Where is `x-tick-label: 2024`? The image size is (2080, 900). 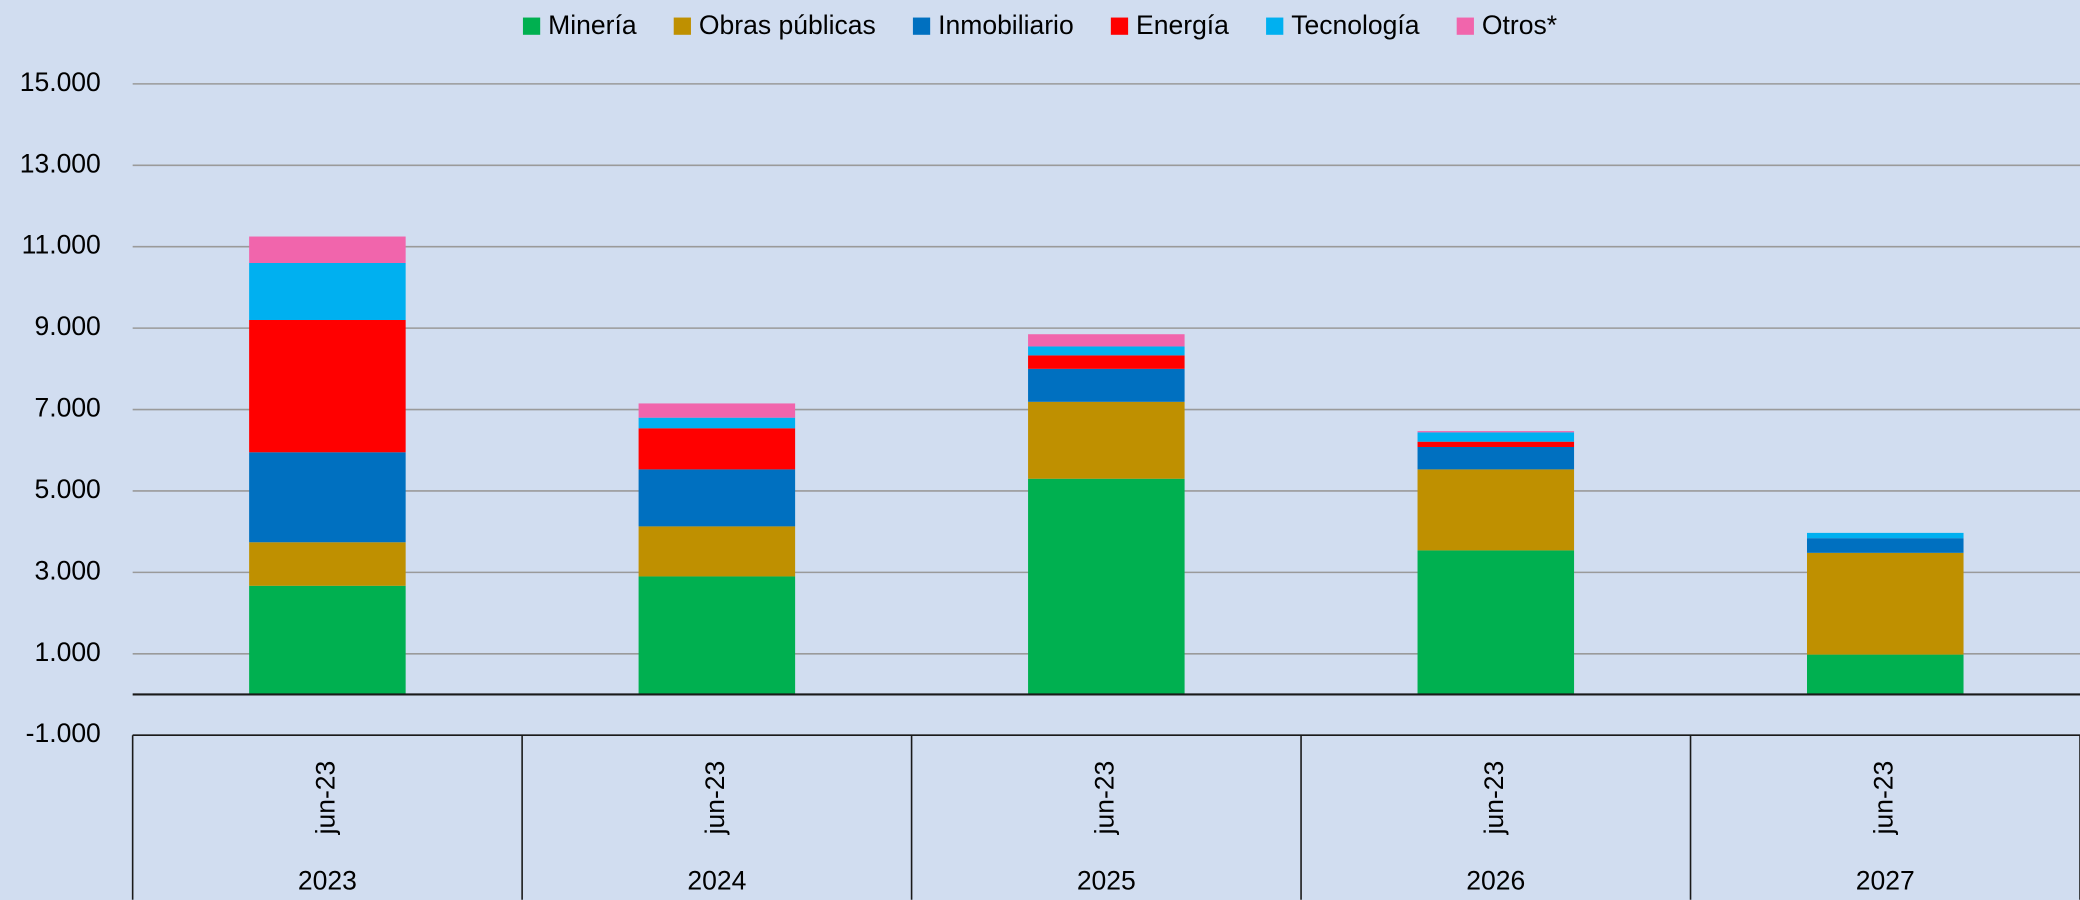
x-tick-label: 2024 is located at coordinates (716, 880).